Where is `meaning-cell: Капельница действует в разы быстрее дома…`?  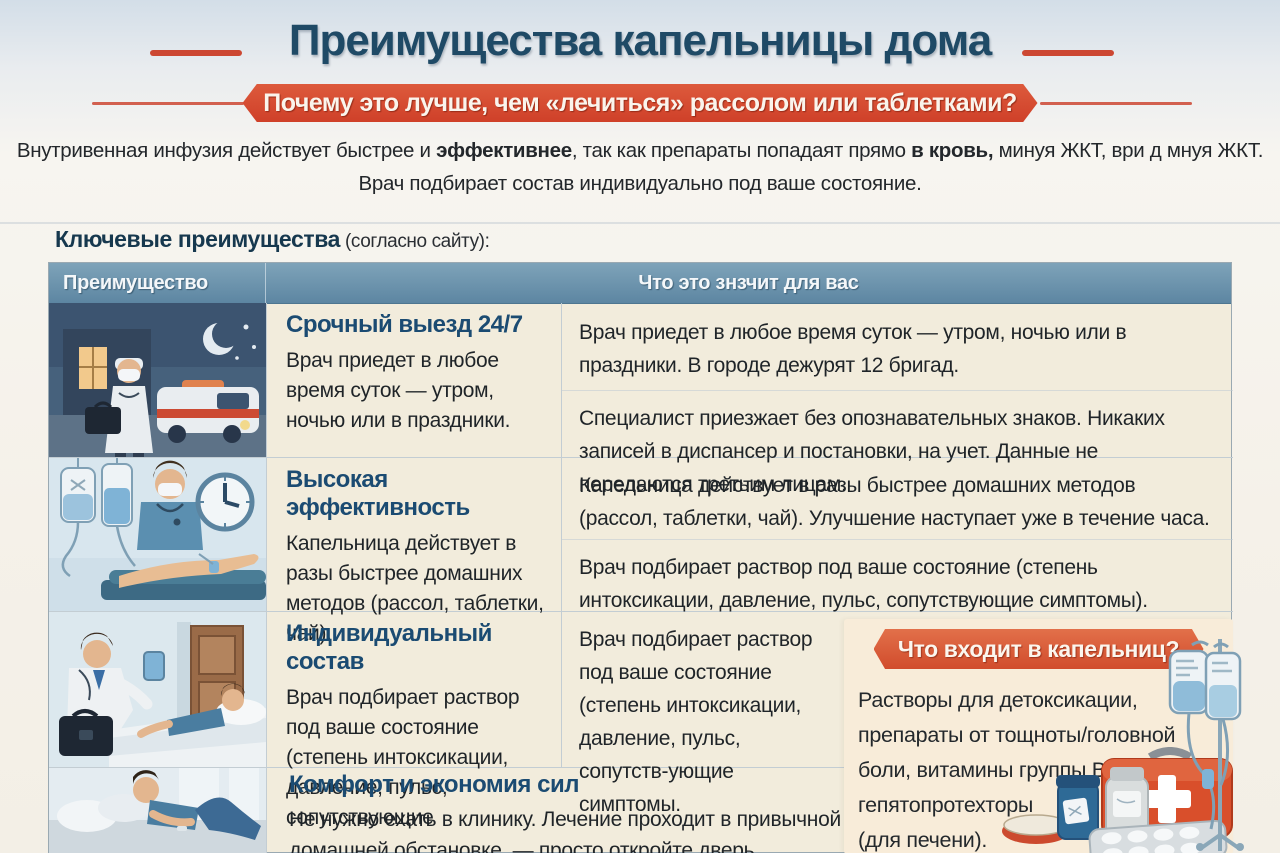 meaning-cell: Капельница действует в разы быстрее дома… is located at coordinates (894, 502).